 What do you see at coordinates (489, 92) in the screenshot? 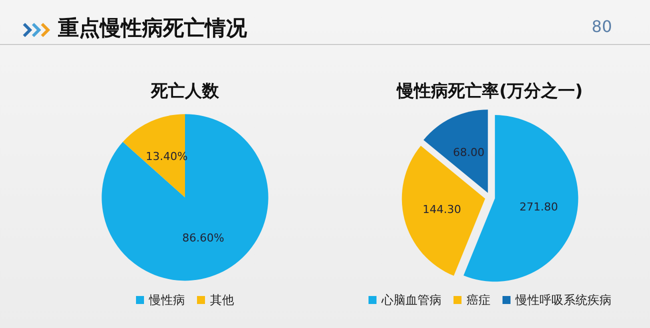
I see `chart-title: 慢性病死亡率(万分之一)` at bounding box center [489, 92].